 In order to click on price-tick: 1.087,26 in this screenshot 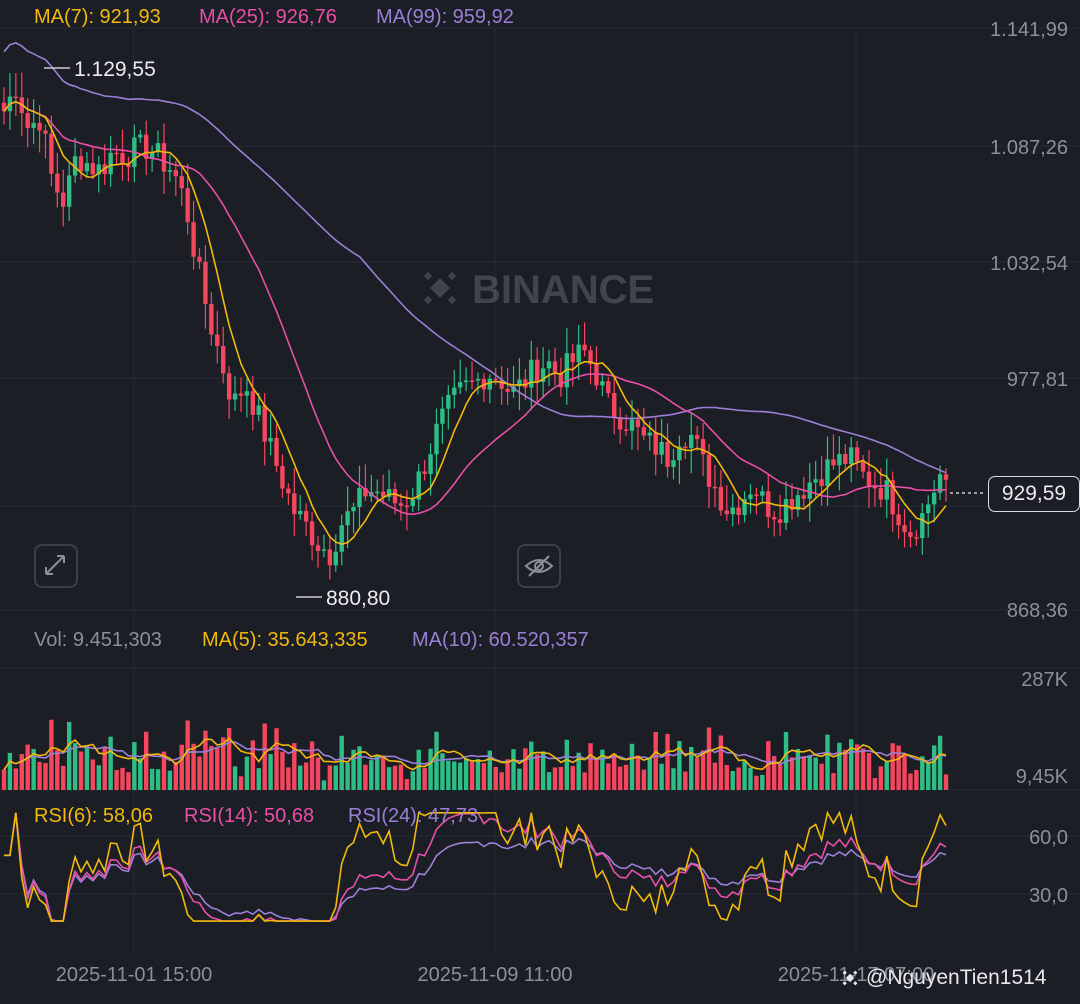, I will do `click(1029, 148)`.